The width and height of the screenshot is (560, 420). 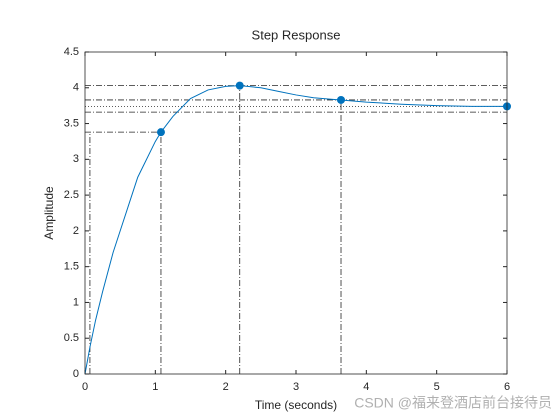 I want to click on x-tick-label: 0, so click(x=85, y=387).